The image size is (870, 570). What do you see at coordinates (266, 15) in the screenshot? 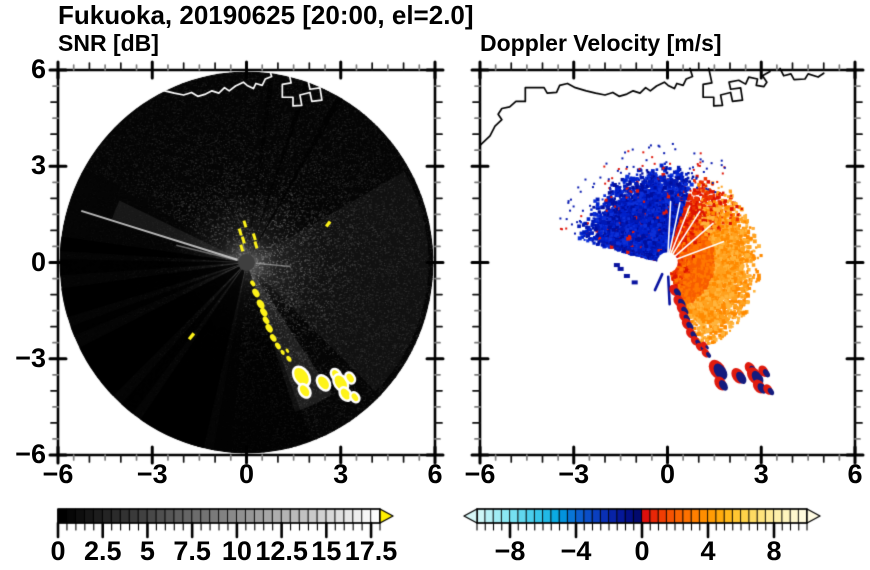
I see `figure-title: Fukuoka, 20190625 [20:00, el=2.0]` at bounding box center [266, 15].